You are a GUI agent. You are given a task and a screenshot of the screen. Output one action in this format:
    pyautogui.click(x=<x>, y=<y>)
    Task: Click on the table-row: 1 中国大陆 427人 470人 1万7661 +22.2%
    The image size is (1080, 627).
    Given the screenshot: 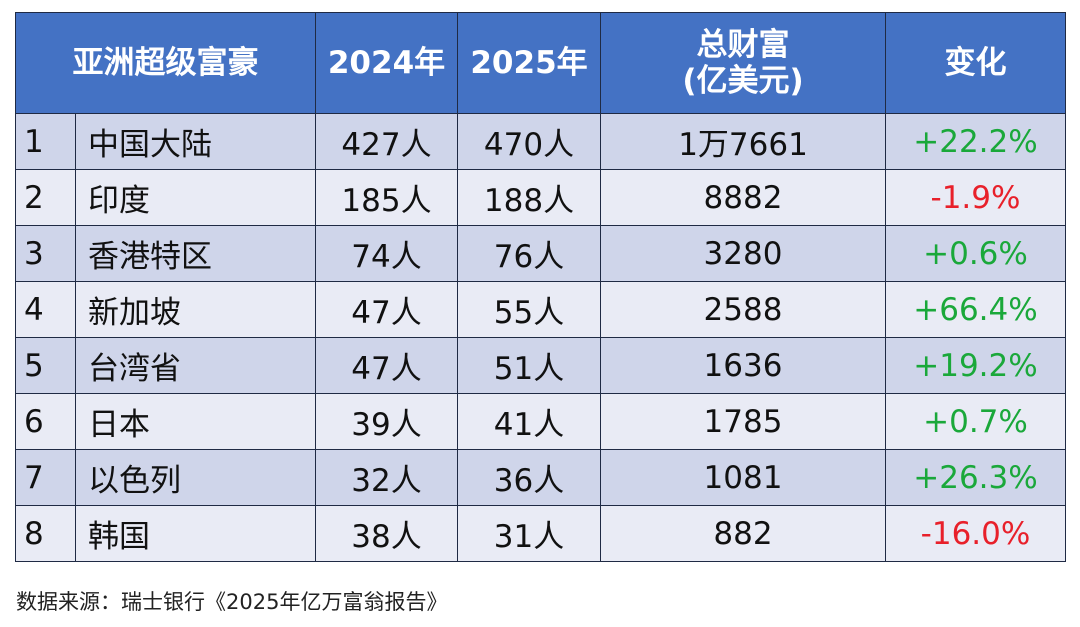 What is the action you would take?
    pyautogui.click(x=540, y=141)
    